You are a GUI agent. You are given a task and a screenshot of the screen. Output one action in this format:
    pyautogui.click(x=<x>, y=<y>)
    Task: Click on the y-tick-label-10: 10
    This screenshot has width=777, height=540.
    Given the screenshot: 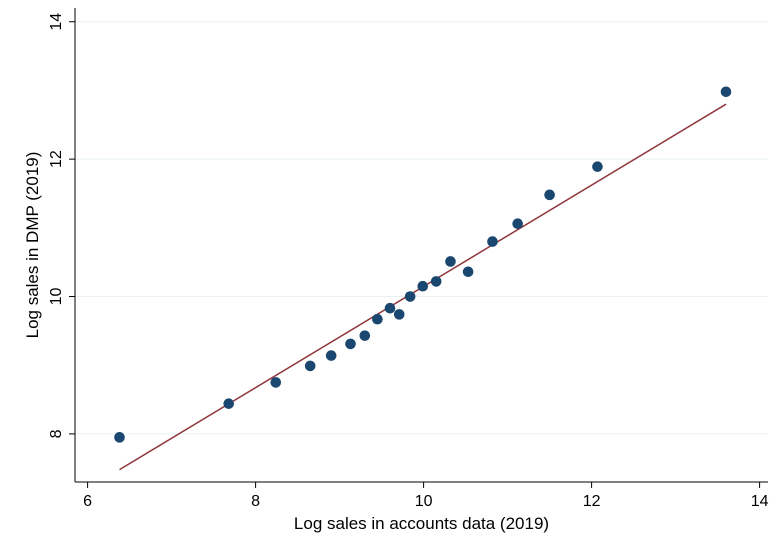 What is the action you would take?
    pyautogui.click(x=56, y=297)
    